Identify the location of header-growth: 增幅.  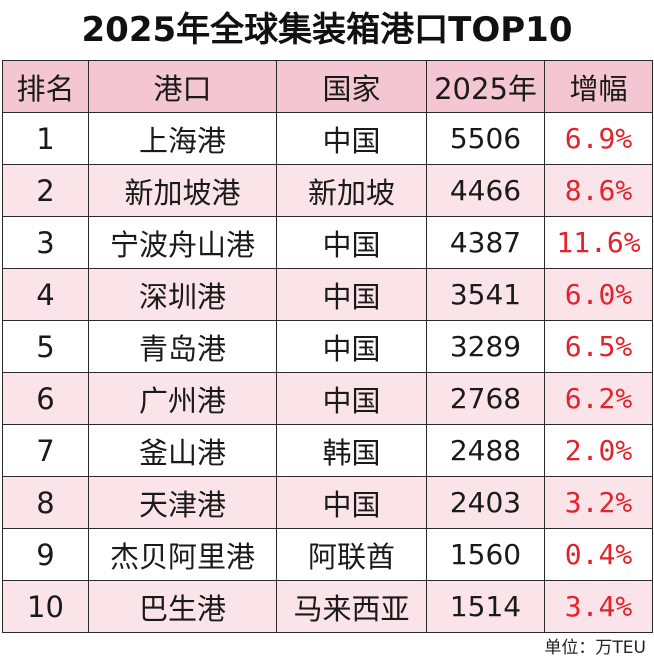
(598, 86).